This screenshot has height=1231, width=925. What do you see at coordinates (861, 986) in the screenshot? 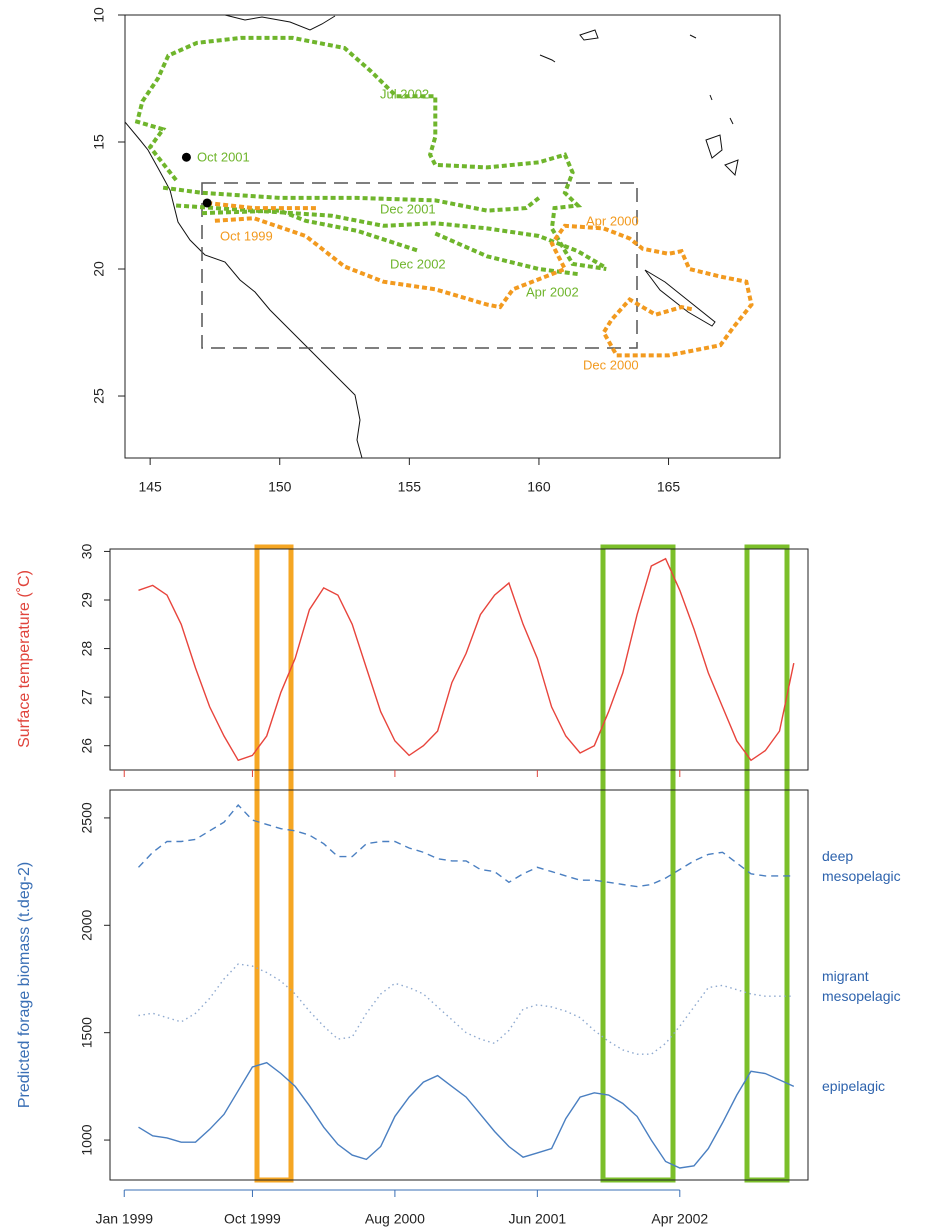
I see `series-label: migrant mesopelagic` at bounding box center [861, 986].